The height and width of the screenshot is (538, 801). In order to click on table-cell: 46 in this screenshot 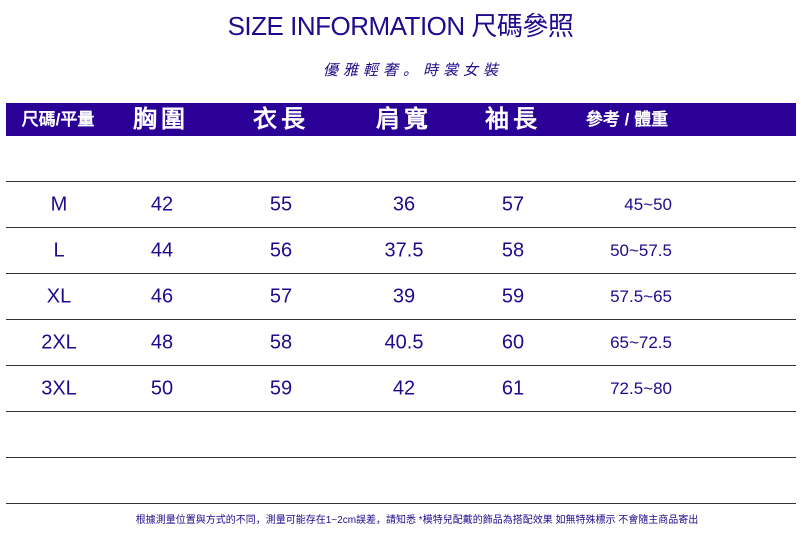, I will do `click(162, 296)`.